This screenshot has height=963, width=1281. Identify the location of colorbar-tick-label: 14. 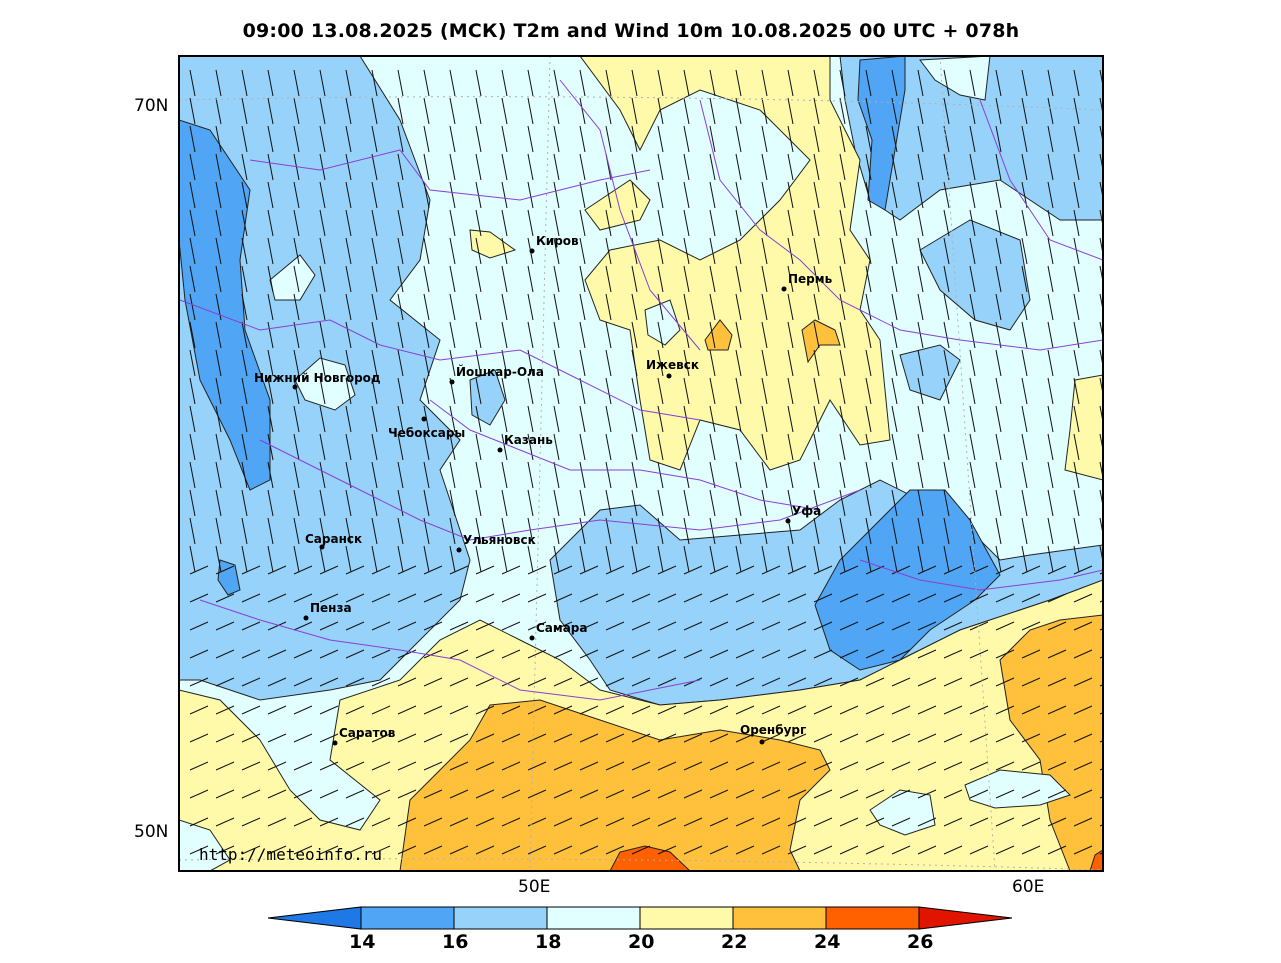
(362, 942).